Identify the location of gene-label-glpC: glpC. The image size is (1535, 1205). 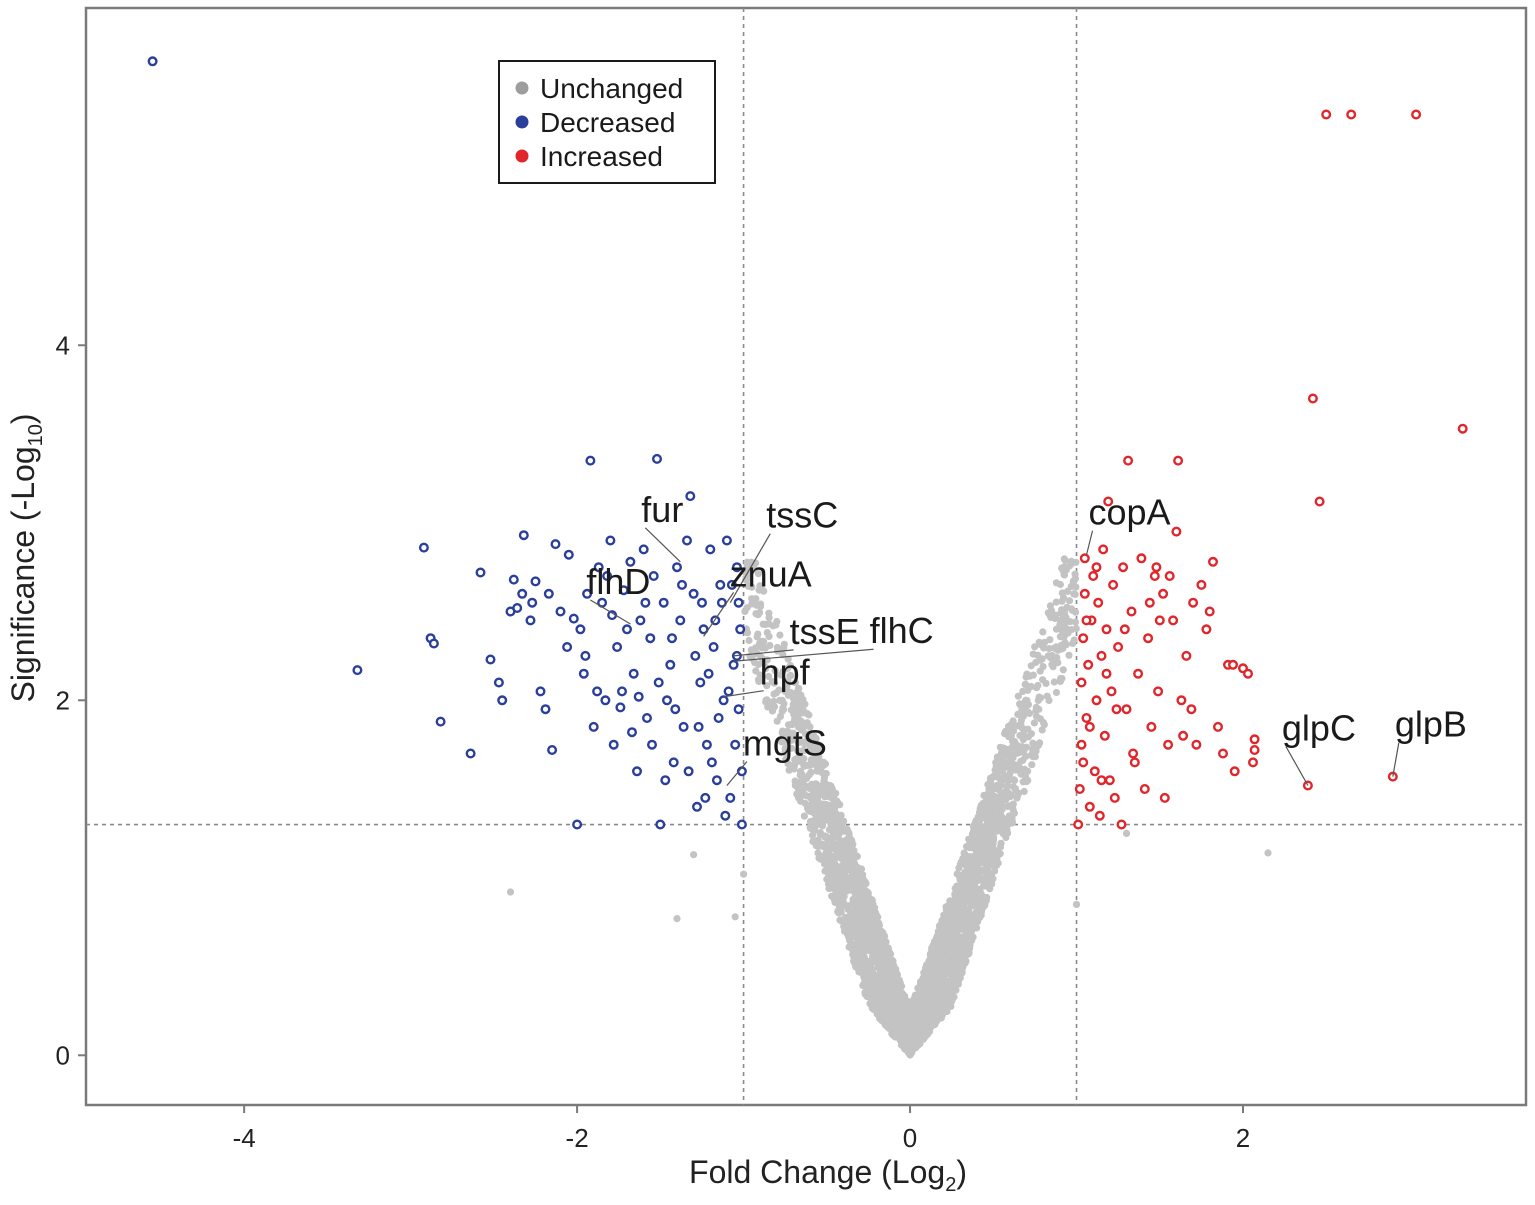
(1319, 727).